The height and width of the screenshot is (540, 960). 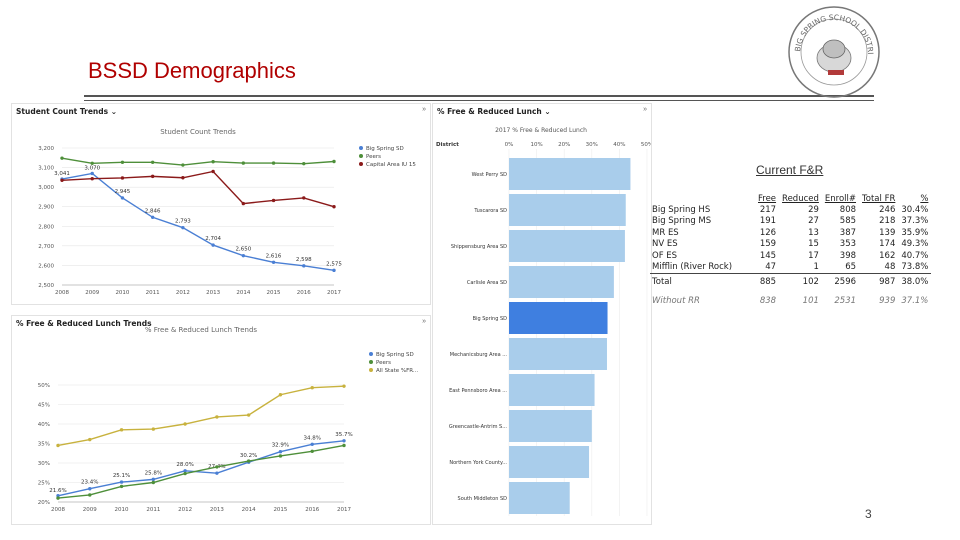 I want to click on y-tick-label: 2,600, so click(x=46, y=266).